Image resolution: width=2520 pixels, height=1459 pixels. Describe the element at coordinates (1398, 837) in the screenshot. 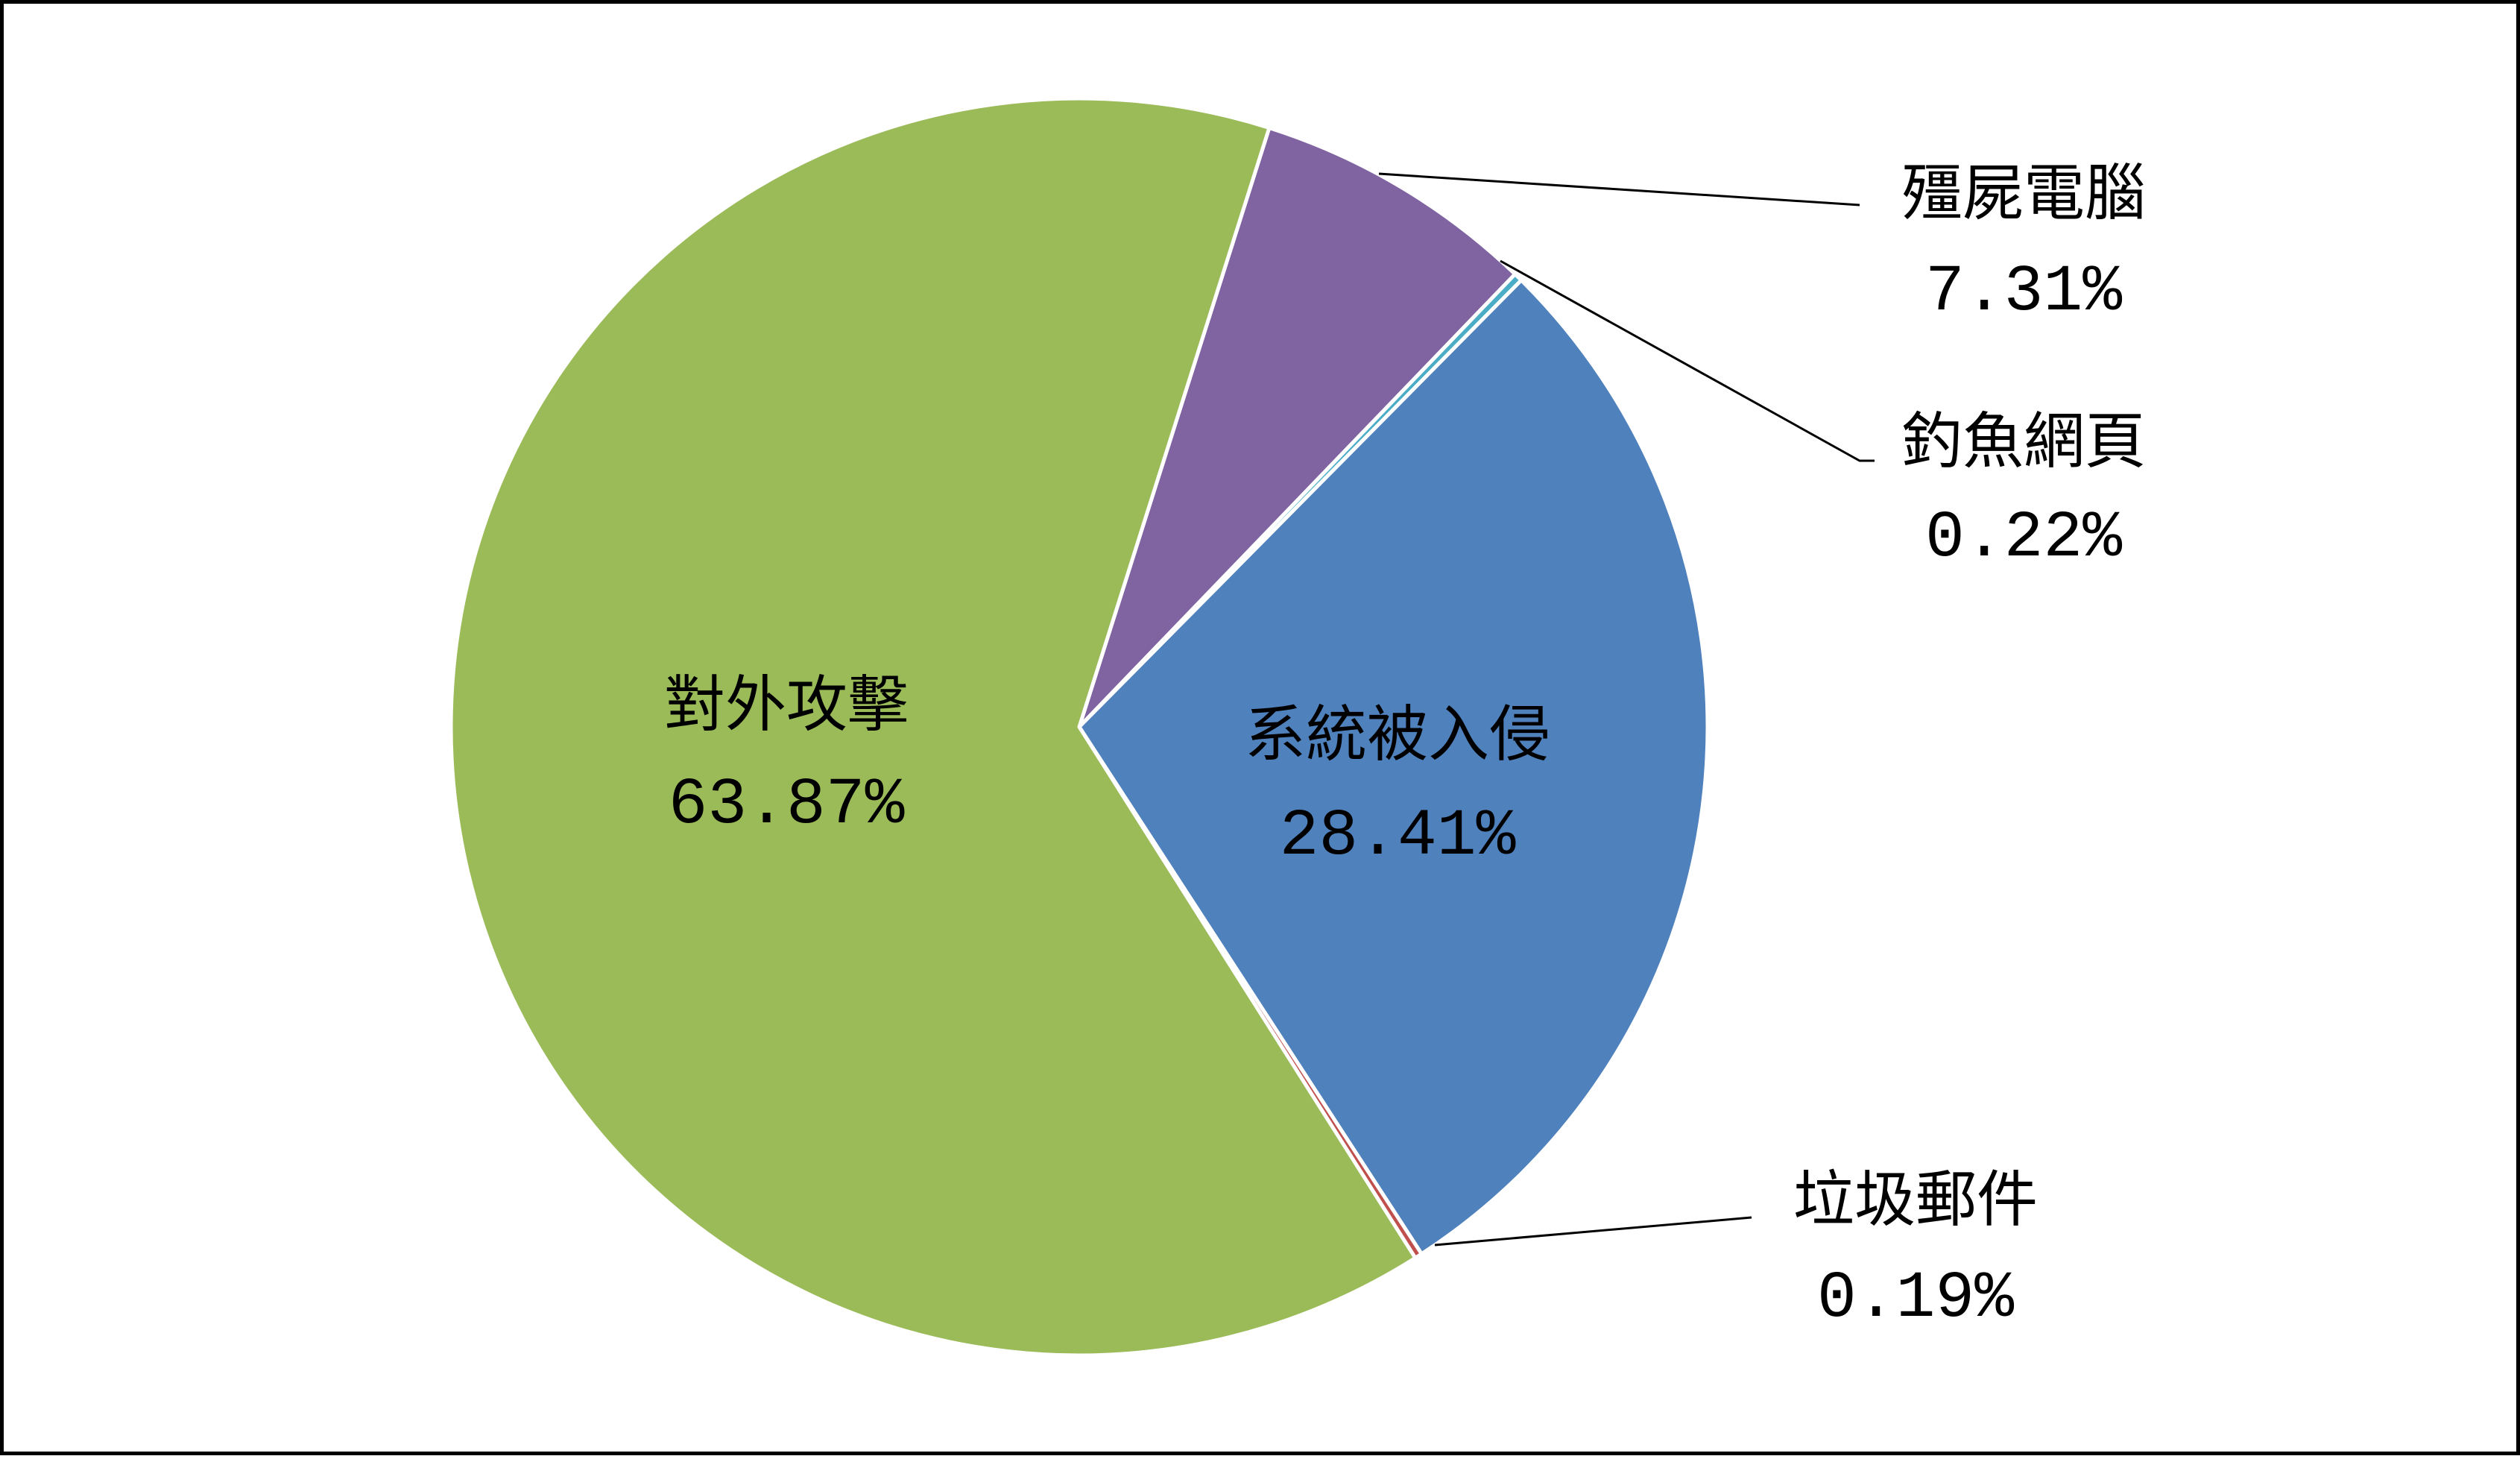

I see `slice-percent-label: 28.41%` at that location.